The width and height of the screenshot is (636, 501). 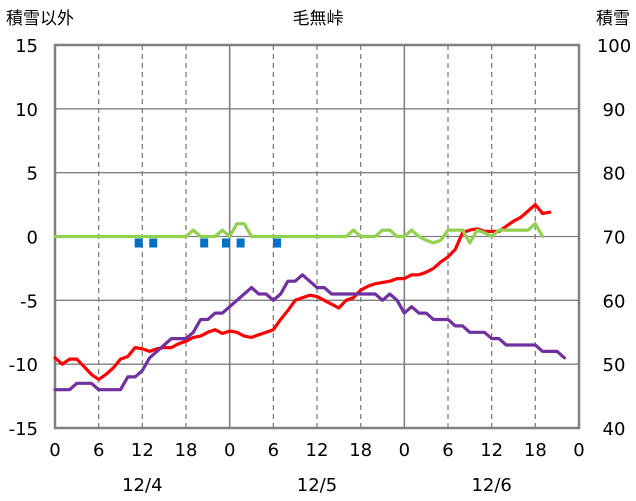 What do you see at coordinates (23, 429) in the screenshot?
I see `y-left-tick-label: -15` at bounding box center [23, 429].